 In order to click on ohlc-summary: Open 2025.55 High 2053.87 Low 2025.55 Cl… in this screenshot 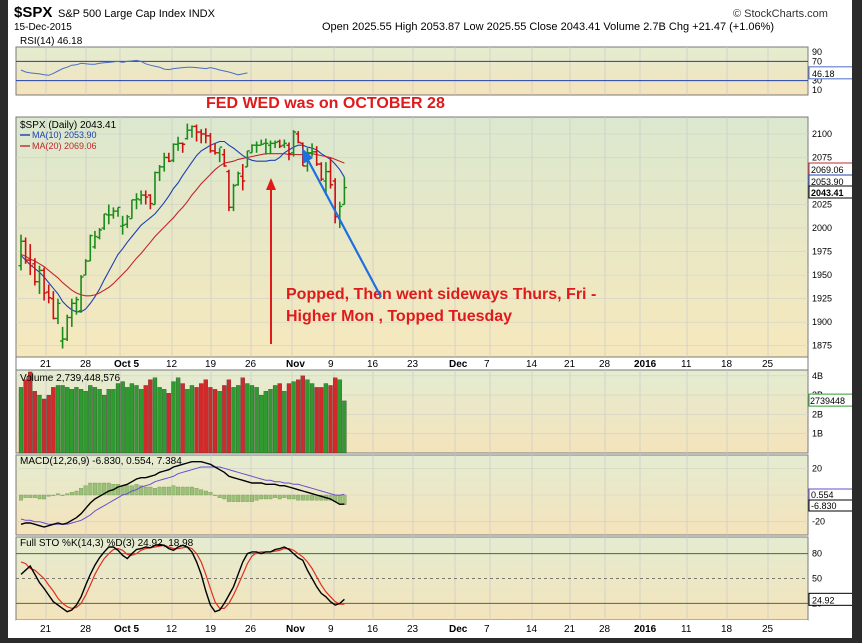, I will do `click(548, 27)`.